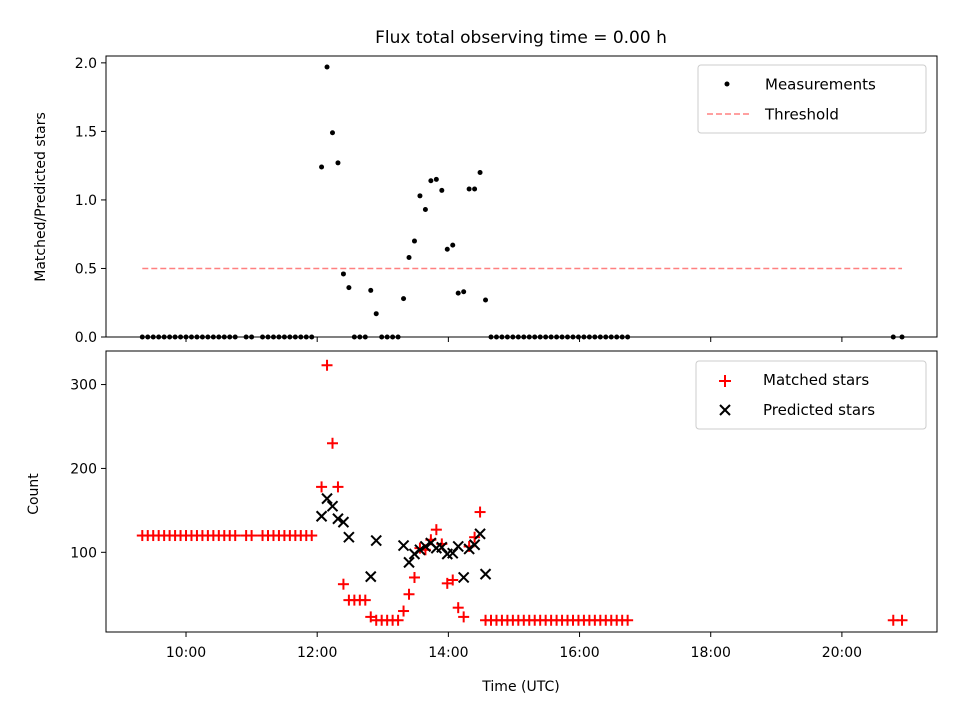  Describe the element at coordinates (711, 653) in the screenshot. I see `bottom-x-tick-label: 18:00` at that location.